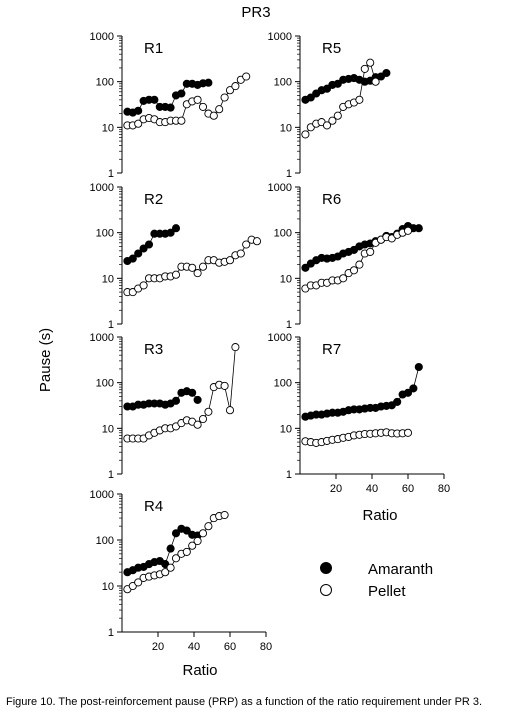  I want to click on legend-marker-pellet, so click(326, 590).